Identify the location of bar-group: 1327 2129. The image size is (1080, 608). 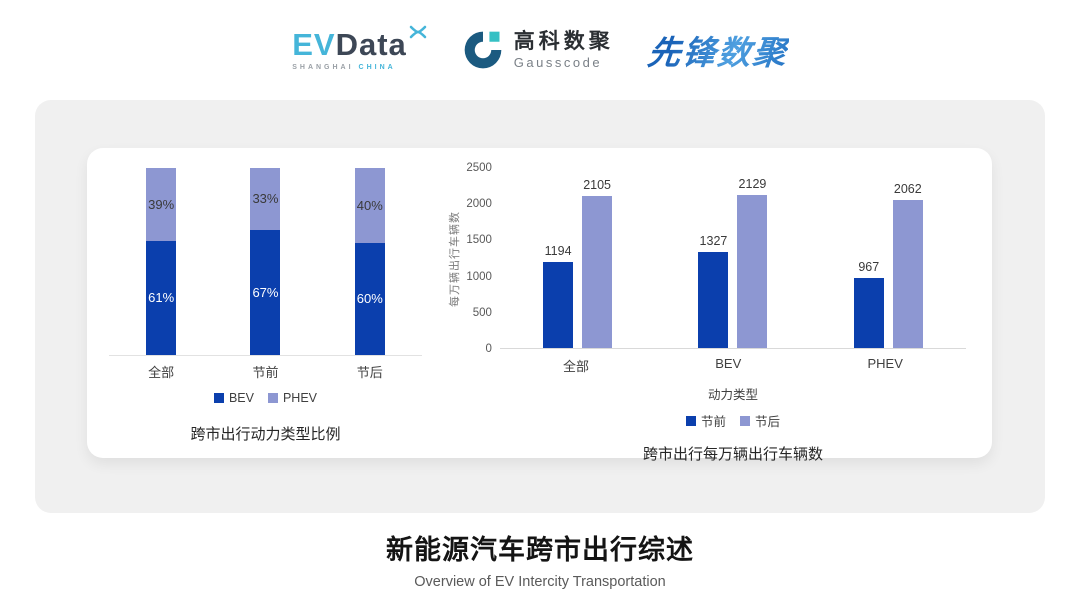
(733, 258).